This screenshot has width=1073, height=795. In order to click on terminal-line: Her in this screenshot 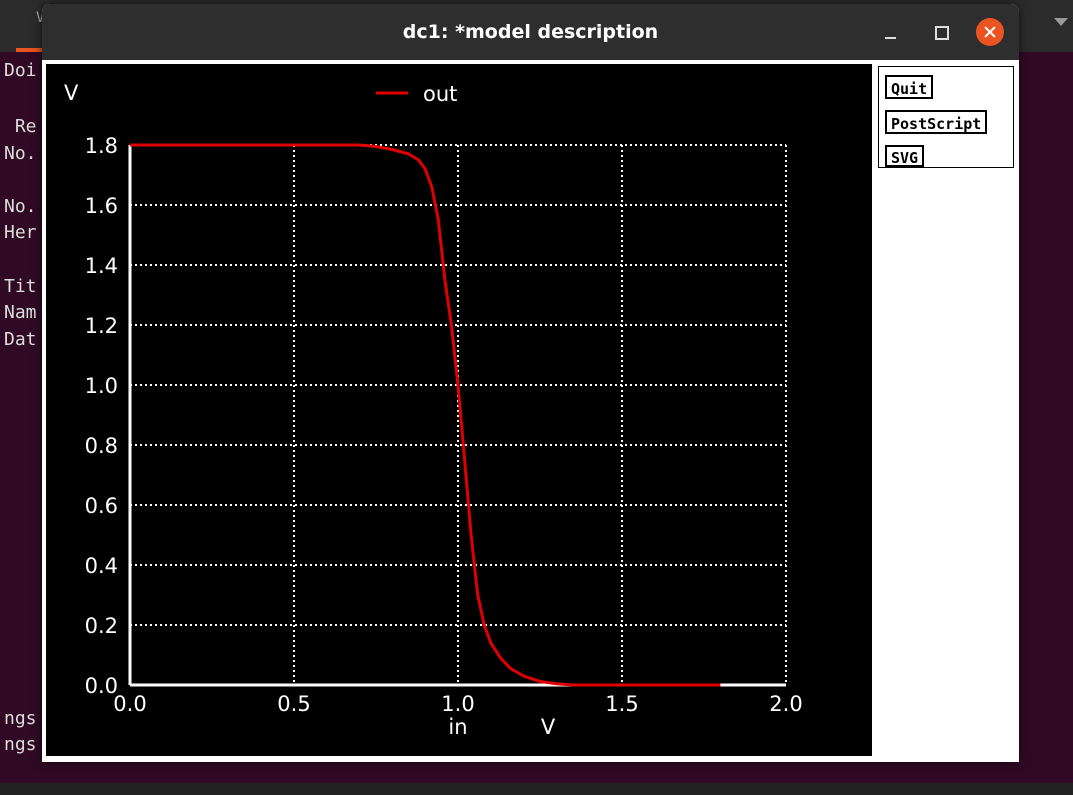, I will do `click(20, 232)`.